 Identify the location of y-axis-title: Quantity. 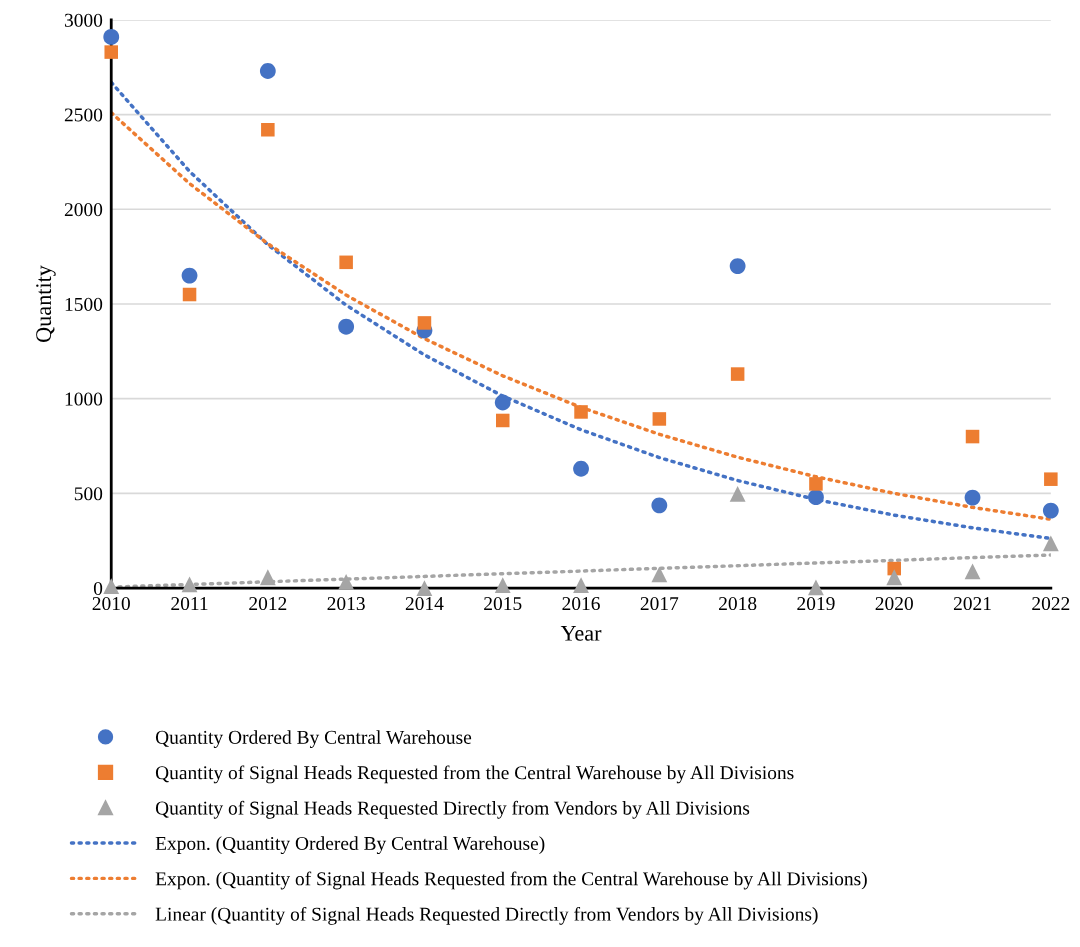
(46, 303).